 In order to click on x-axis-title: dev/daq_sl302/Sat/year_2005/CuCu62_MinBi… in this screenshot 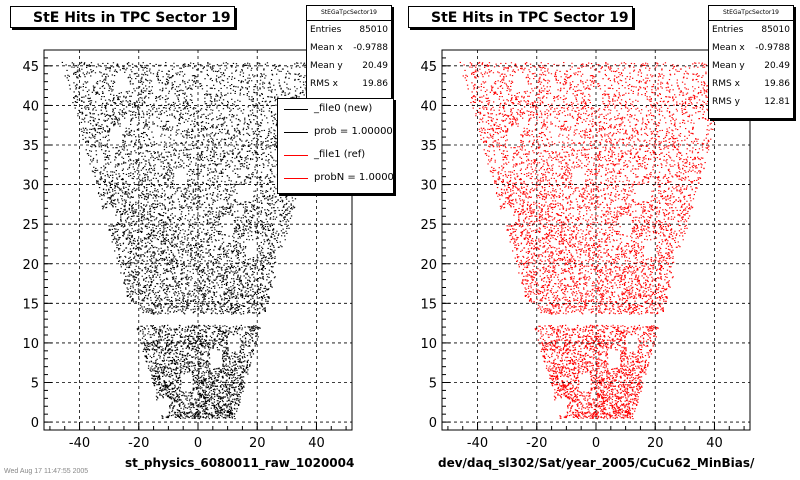, I will do `click(596, 463)`.